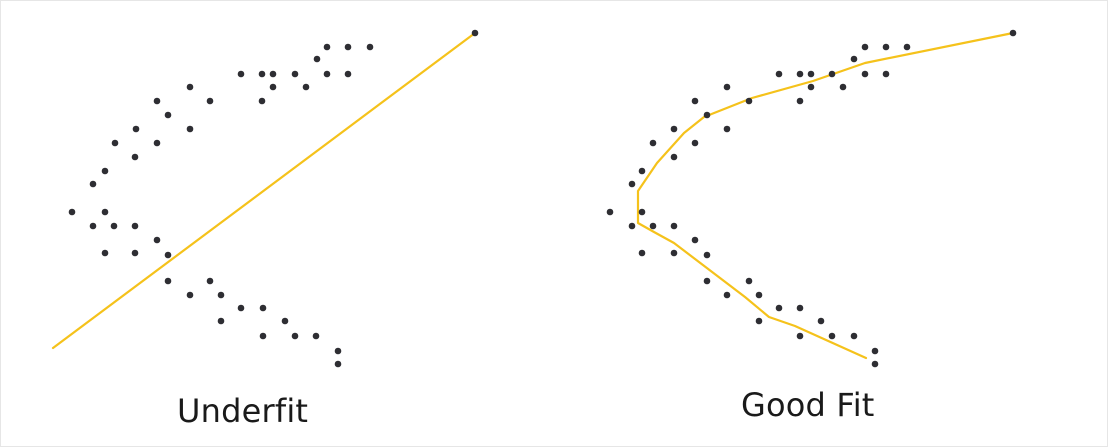 The height and width of the screenshot is (448, 1108). I want to click on good-fit-label: Good Fit, so click(808, 405).